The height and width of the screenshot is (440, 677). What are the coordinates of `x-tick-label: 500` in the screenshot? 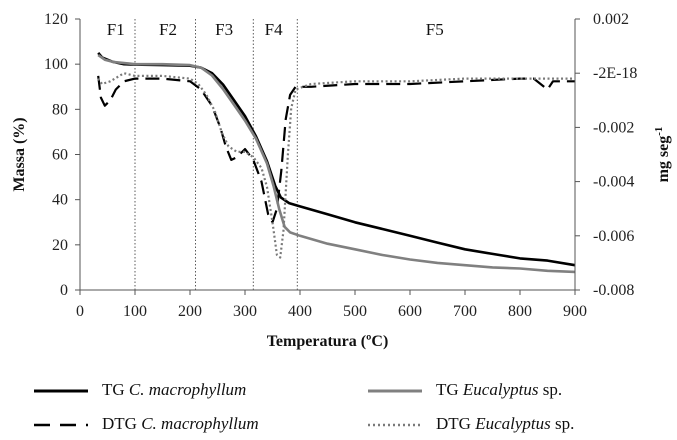 It's located at (355, 311).